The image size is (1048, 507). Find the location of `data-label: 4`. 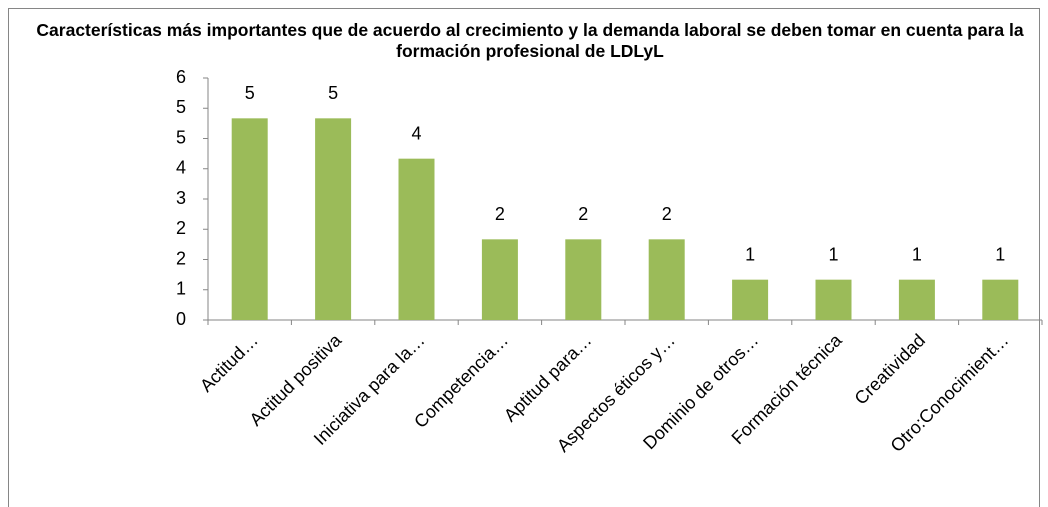

data-label: 4 is located at coordinates (416, 133).